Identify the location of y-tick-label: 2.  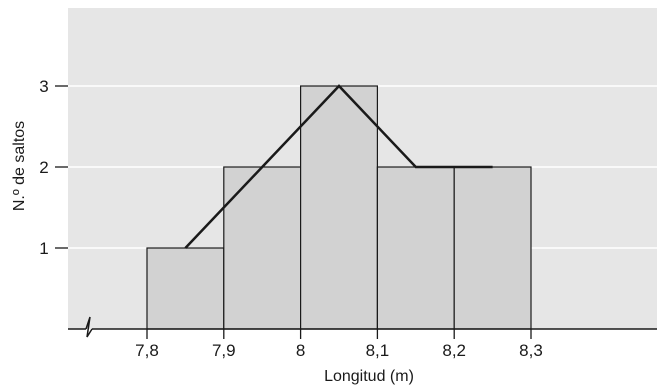
(43, 167).